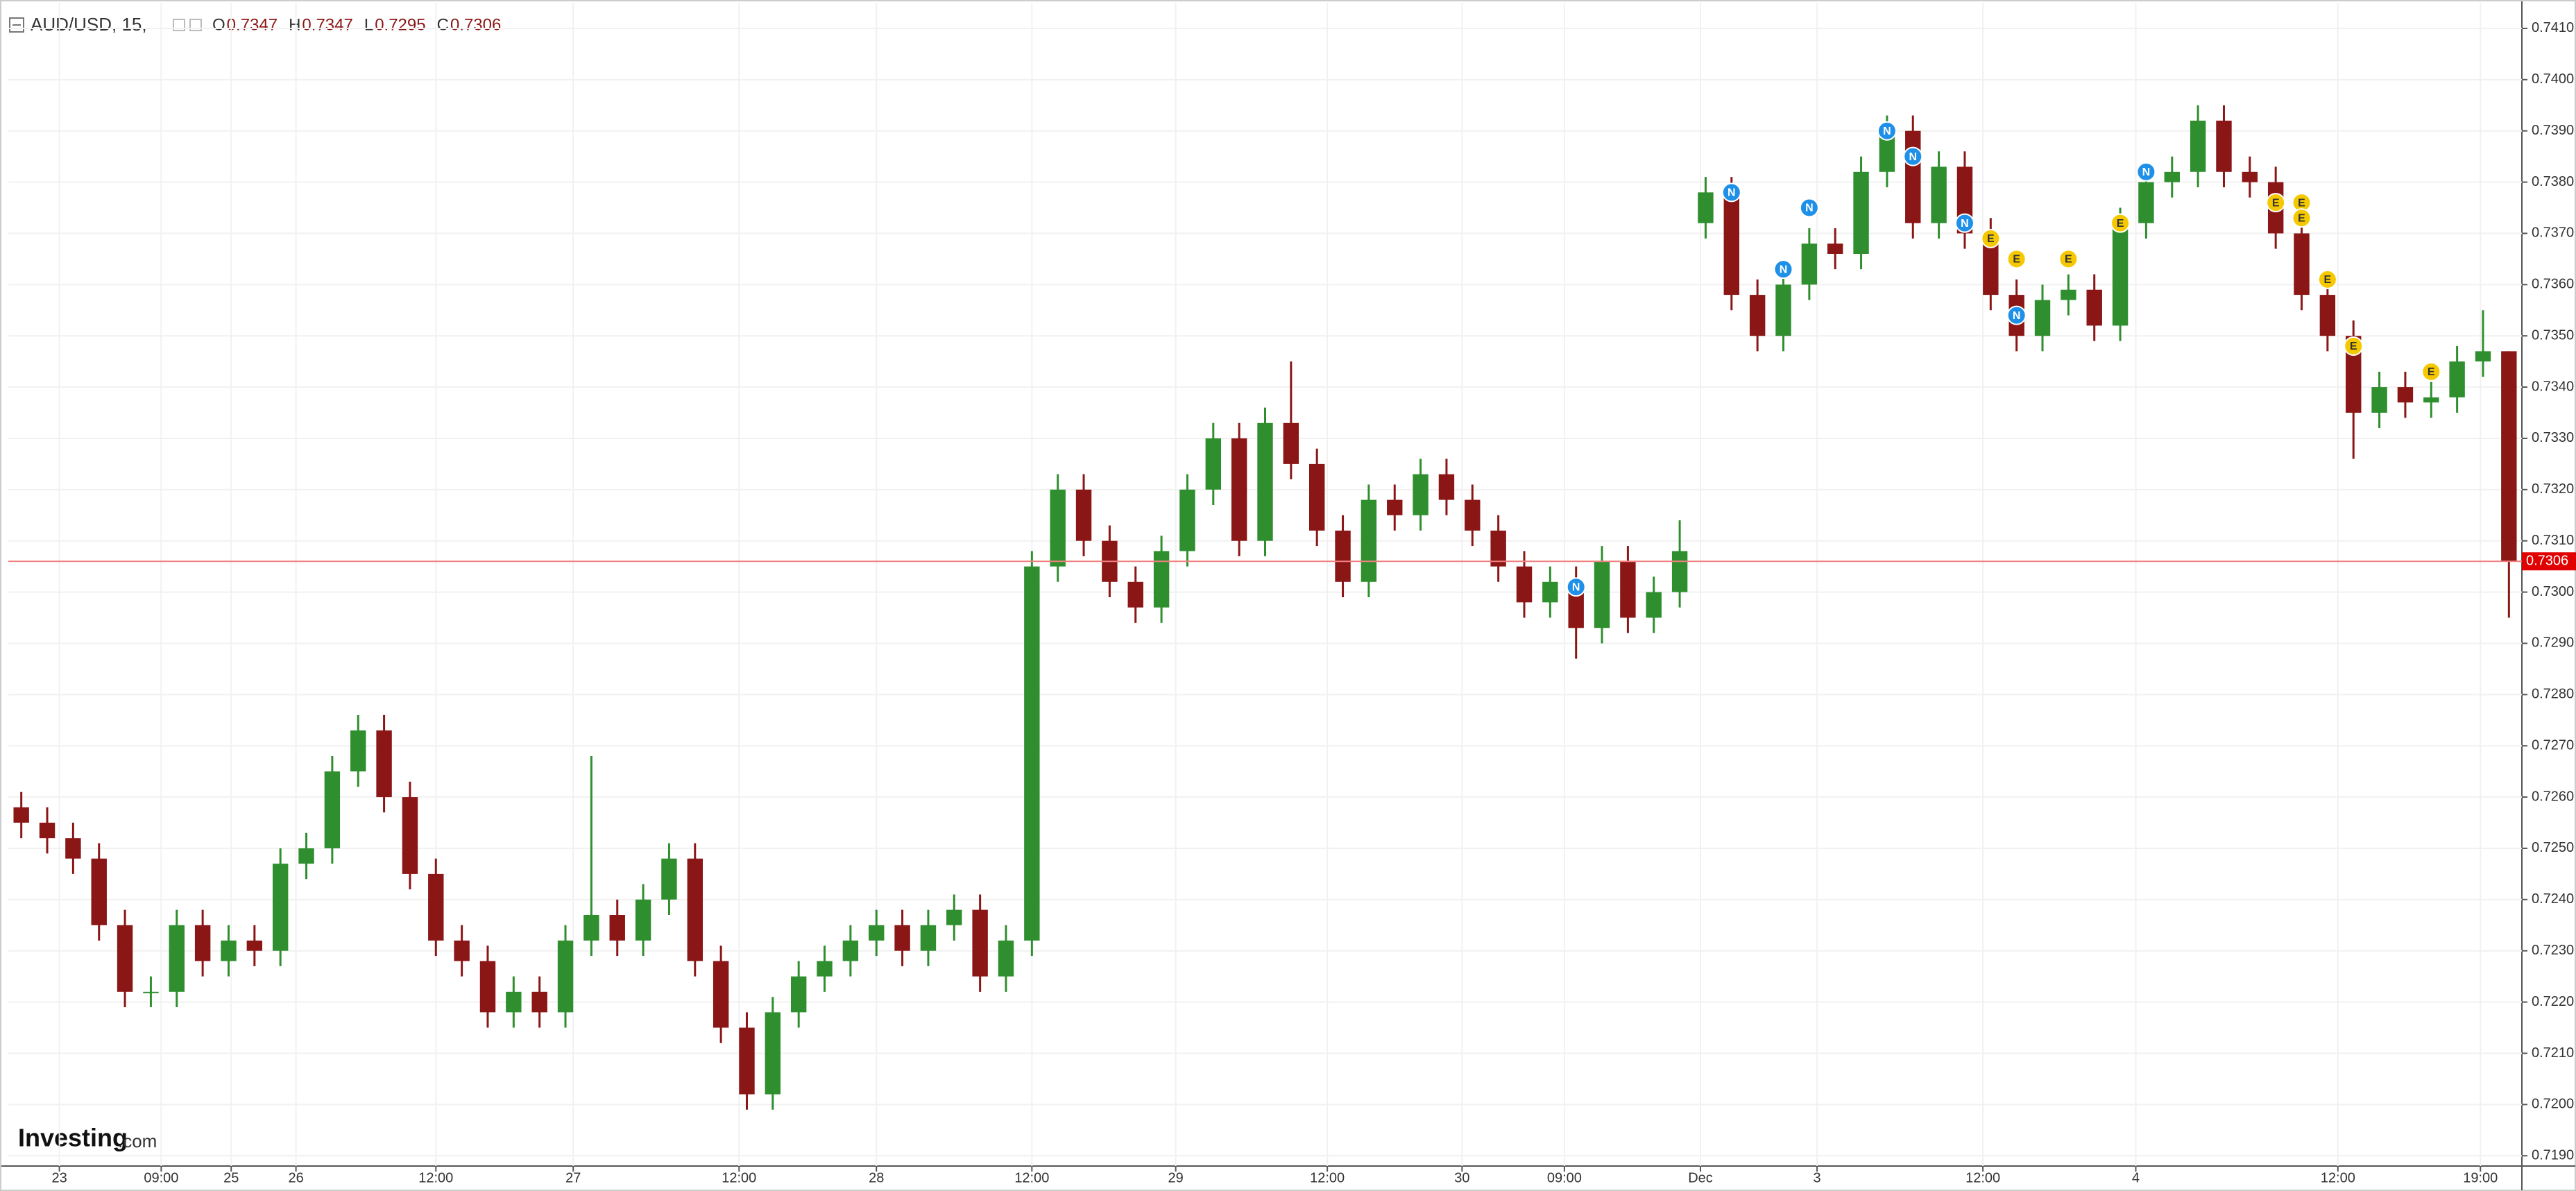 The width and height of the screenshot is (2576, 1191). What do you see at coordinates (2480, 1177) in the screenshot?
I see `x-tick-label: 19:00` at bounding box center [2480, 1177].